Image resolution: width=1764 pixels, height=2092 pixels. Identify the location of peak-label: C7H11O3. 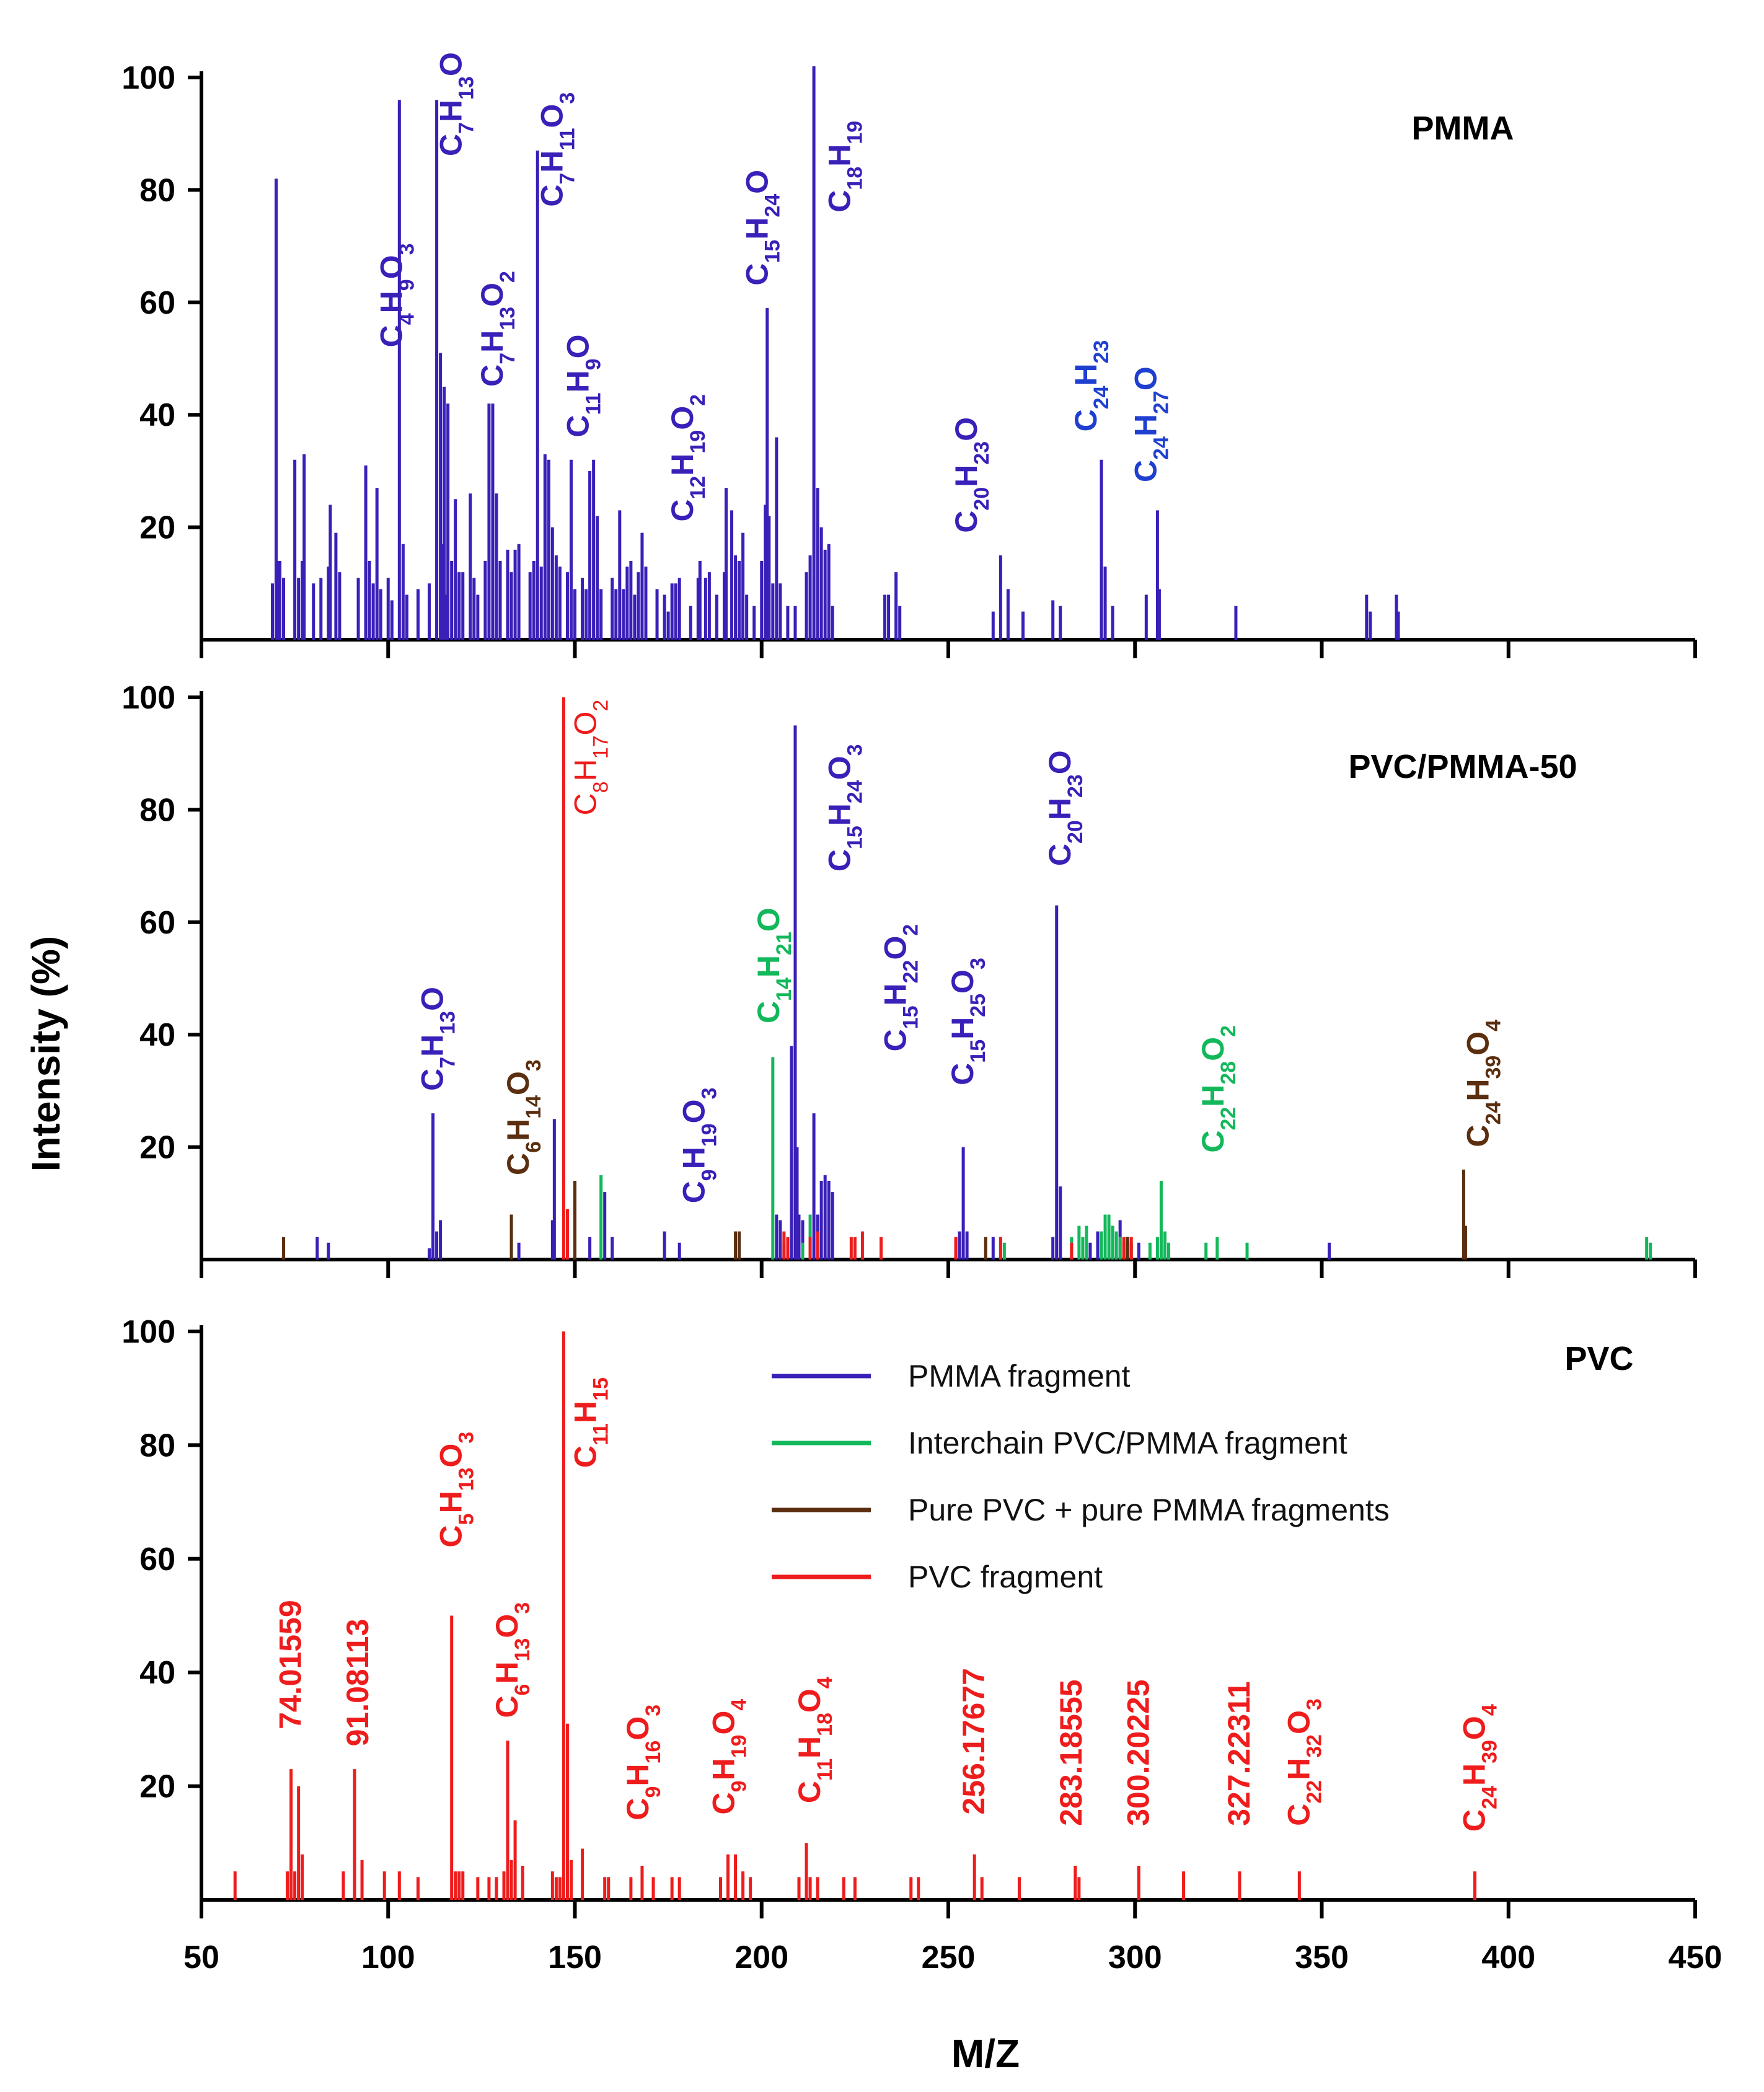
(556, 150).